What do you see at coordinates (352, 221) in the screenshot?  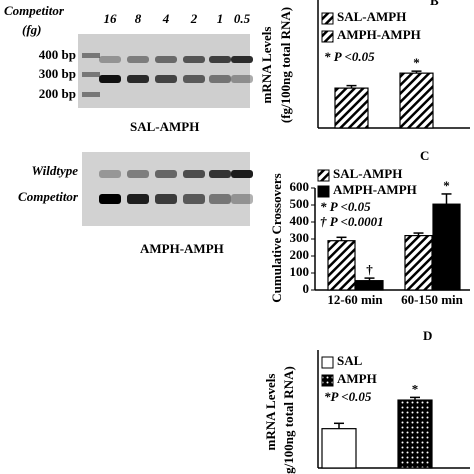 I see `note: † P <0.0001` at bounding box center [352, 221].